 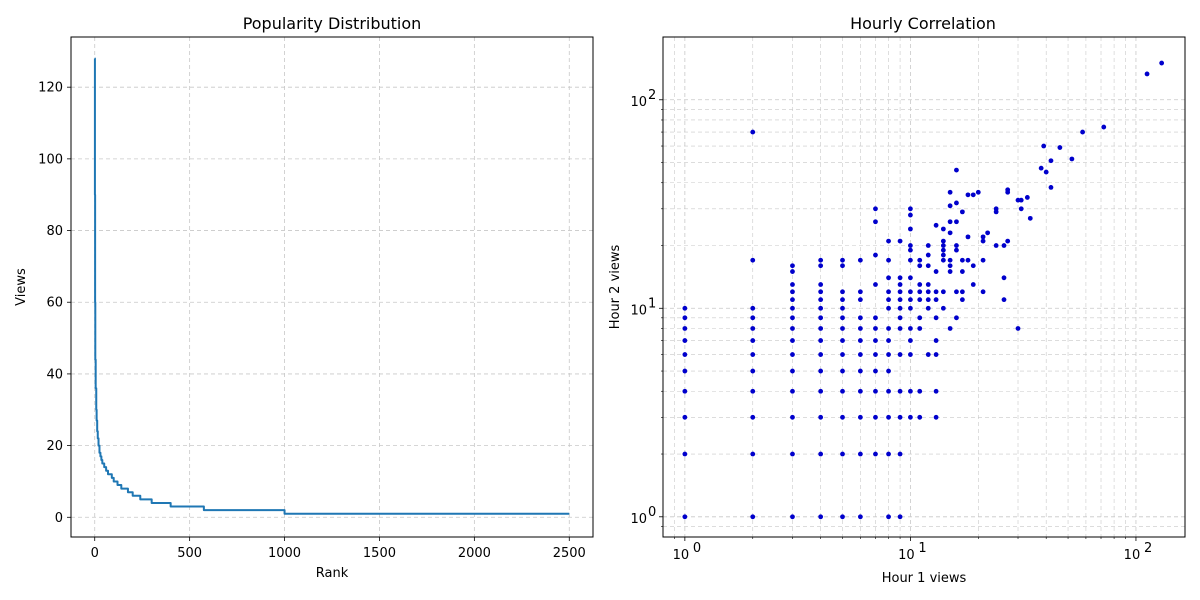 I want to click on x-tick-label: 2500, so click(x=569, y=553).